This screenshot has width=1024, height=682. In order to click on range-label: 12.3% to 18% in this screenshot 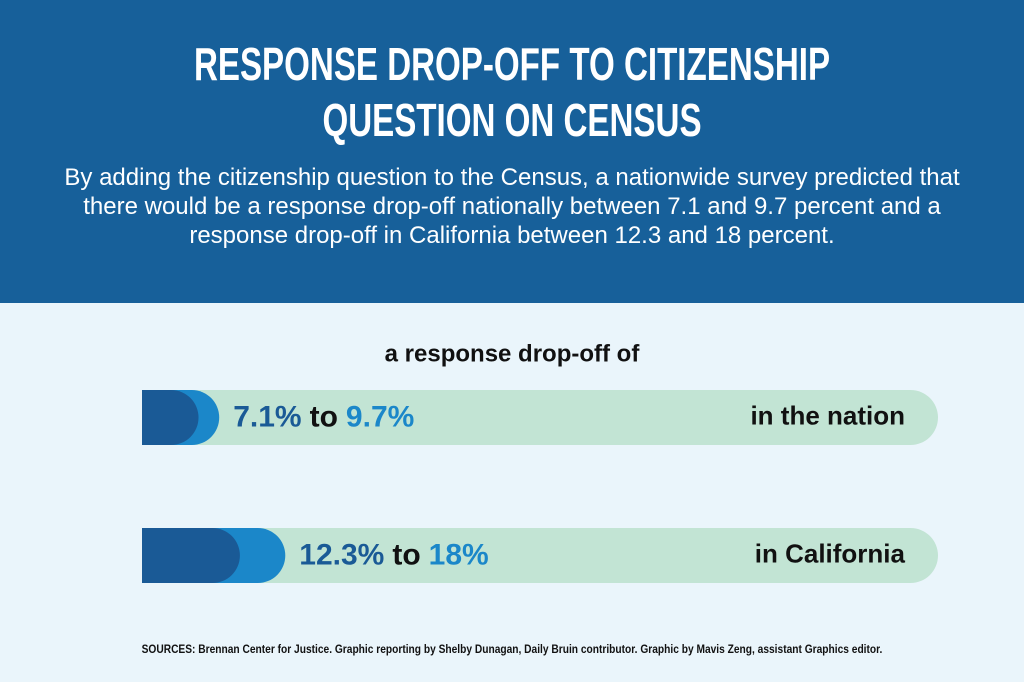, I will do `click(393, 554)`.